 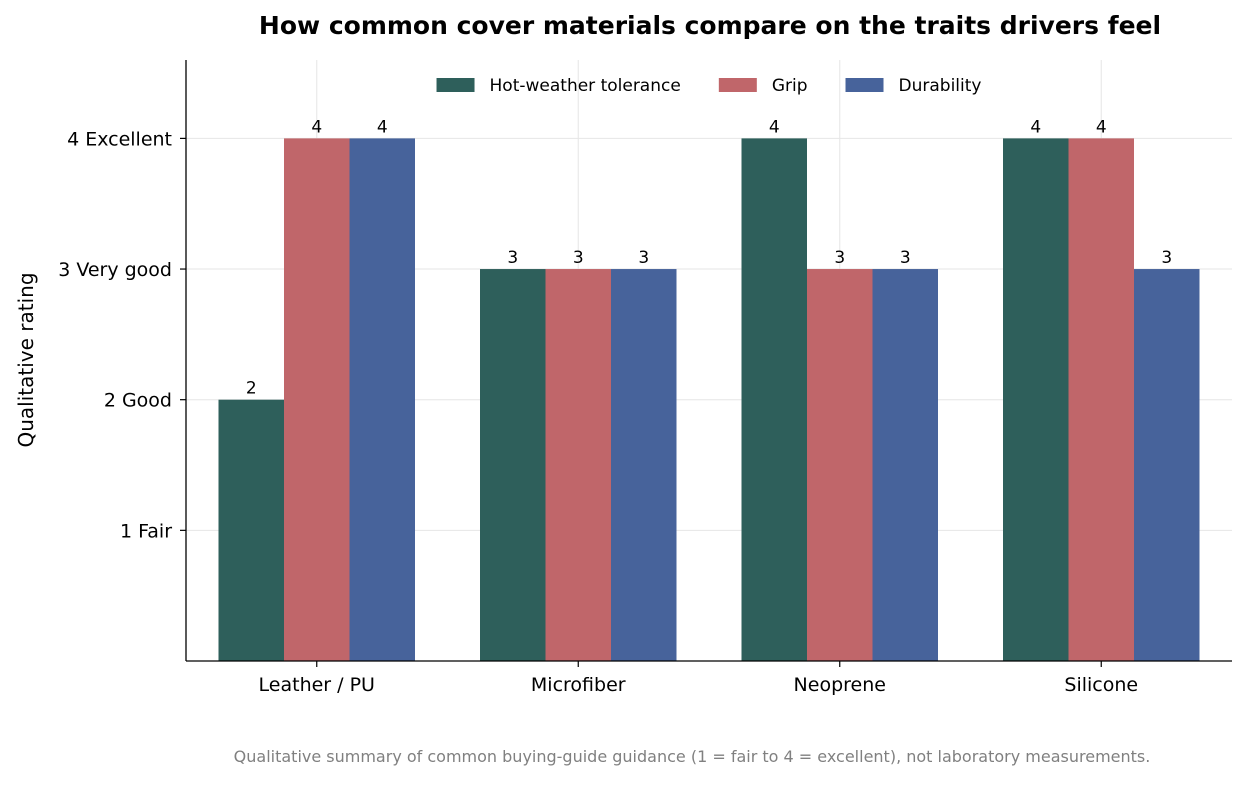 What do you see at coordinates (138, 401) in the screenshot?
I see `y-tick-label: 2 Good` at bounding box center [138, 401].